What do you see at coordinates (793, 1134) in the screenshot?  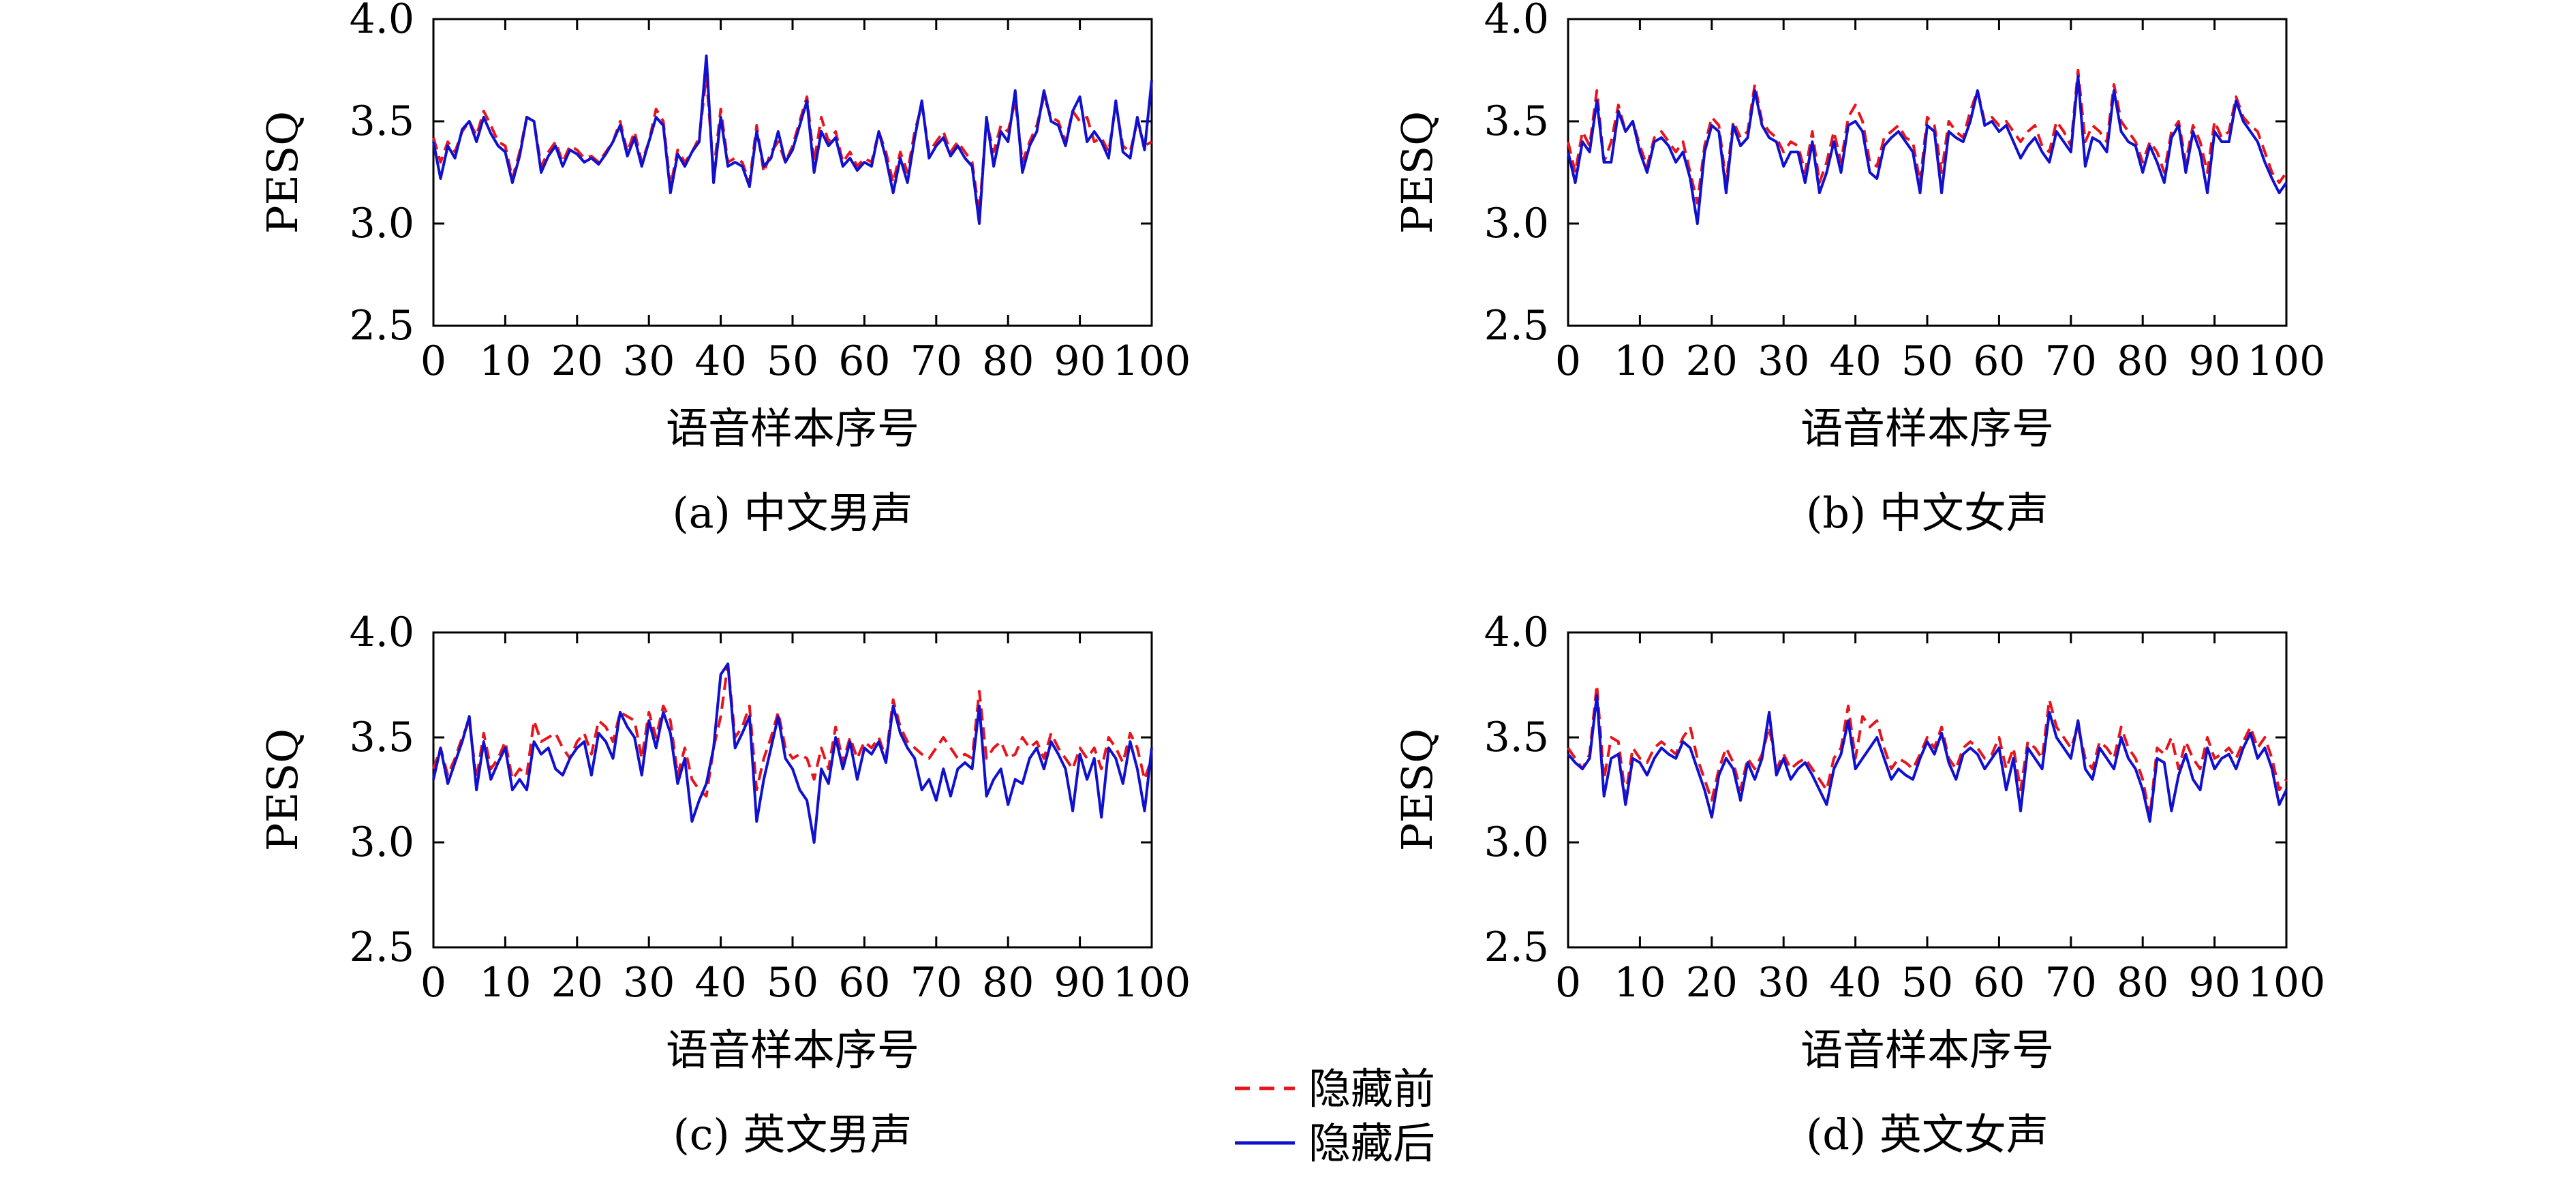 I see `panel-caption: (c) 英文男声` at bounding box center [793, 1134].